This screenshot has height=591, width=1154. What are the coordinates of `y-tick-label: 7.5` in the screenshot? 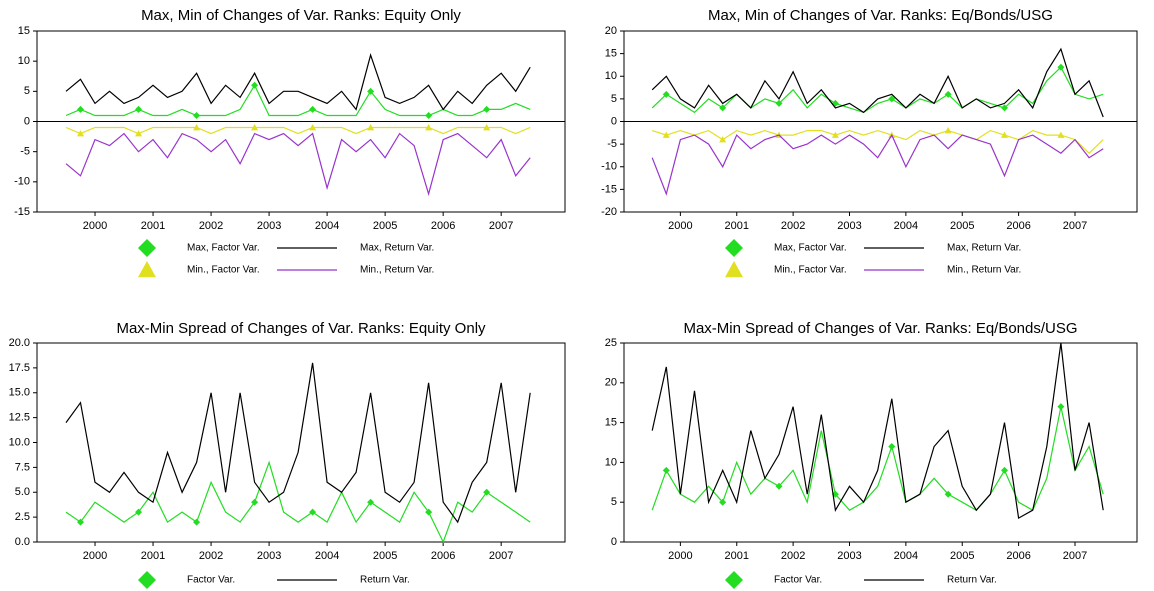 It's located at (22, 467).